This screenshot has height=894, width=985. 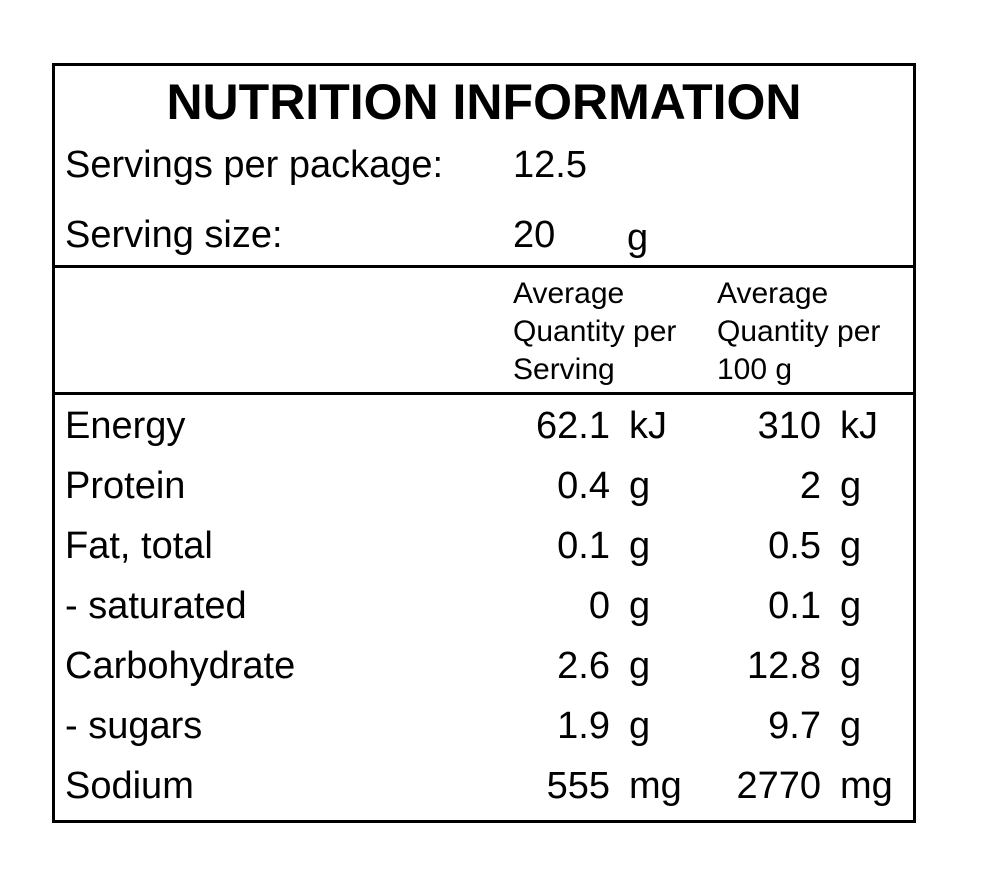 I want to click on column-header-per-100g: Average Quantity per 100 g, so click(x=798, y=332).